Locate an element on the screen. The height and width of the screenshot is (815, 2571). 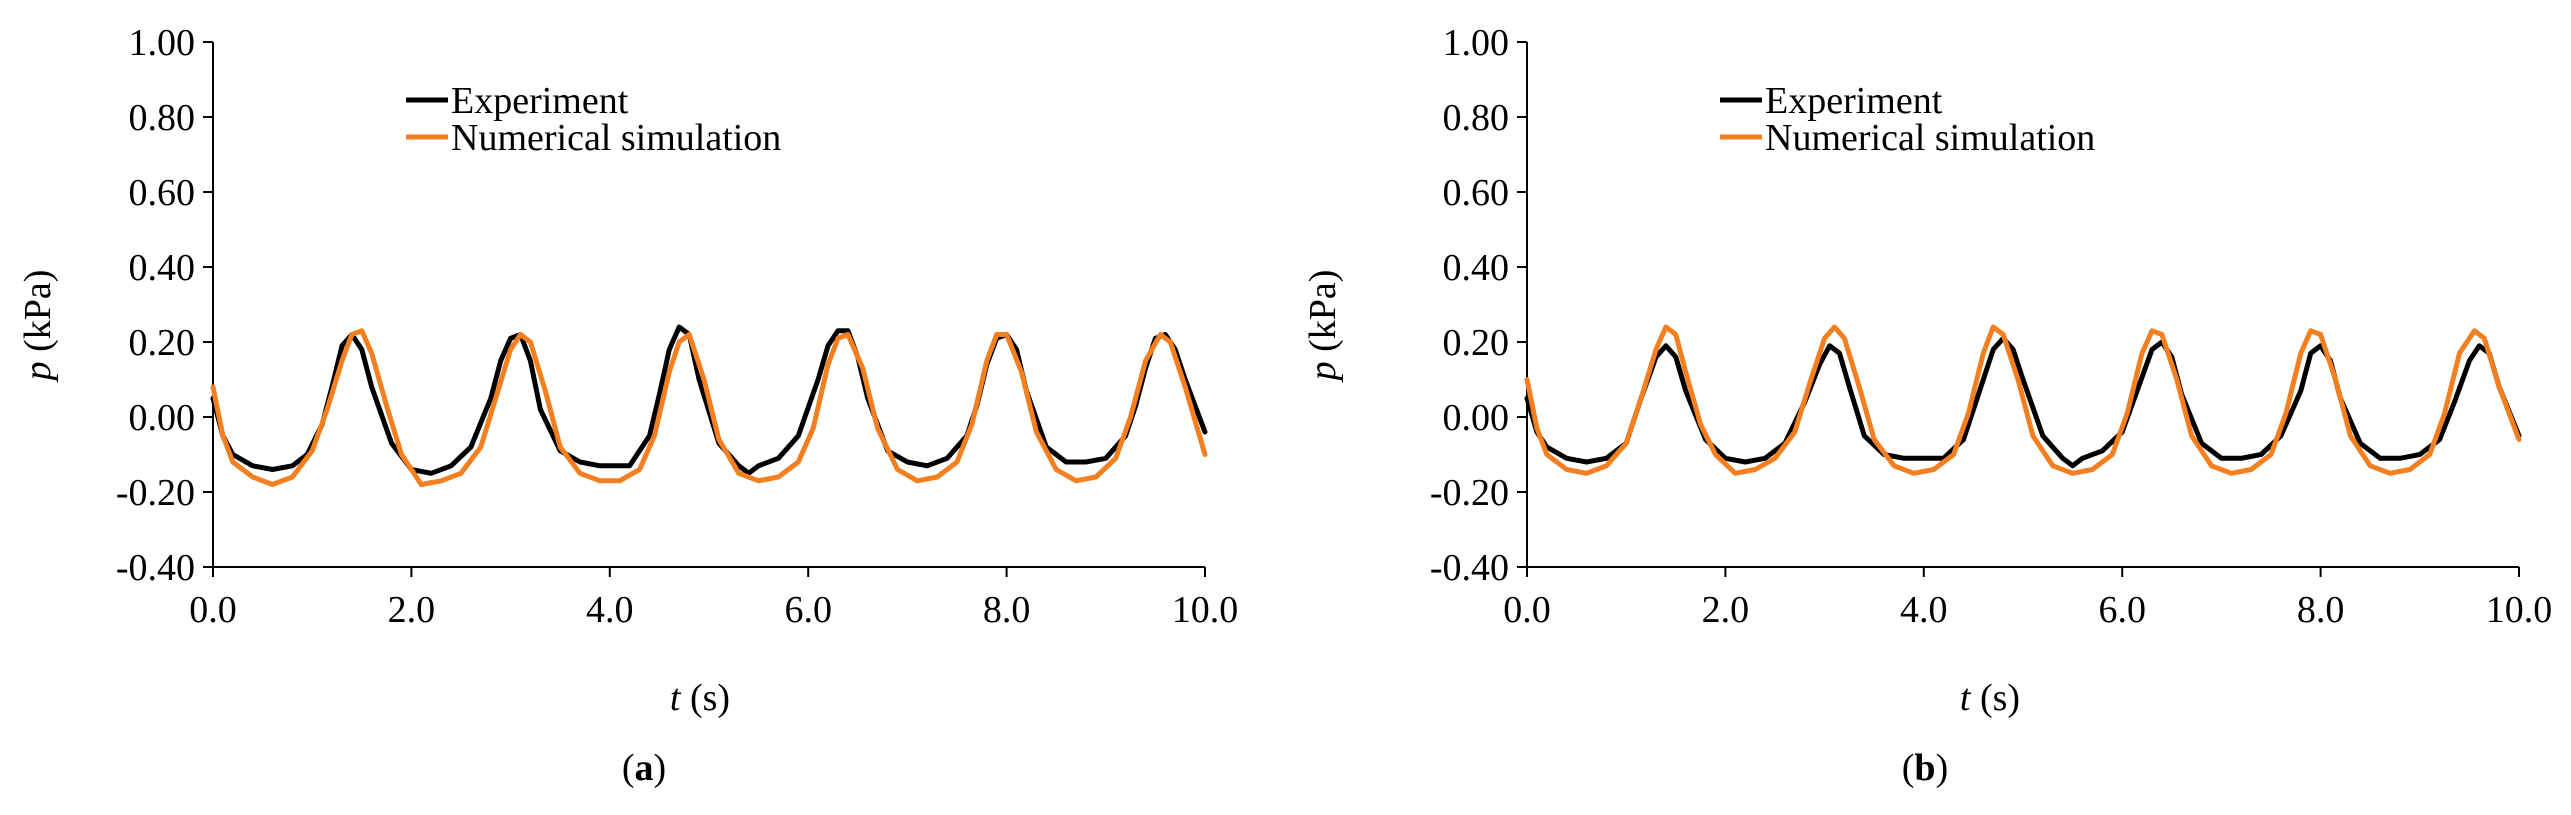
panel-label: (b) is located at coordinates (1925, 768).